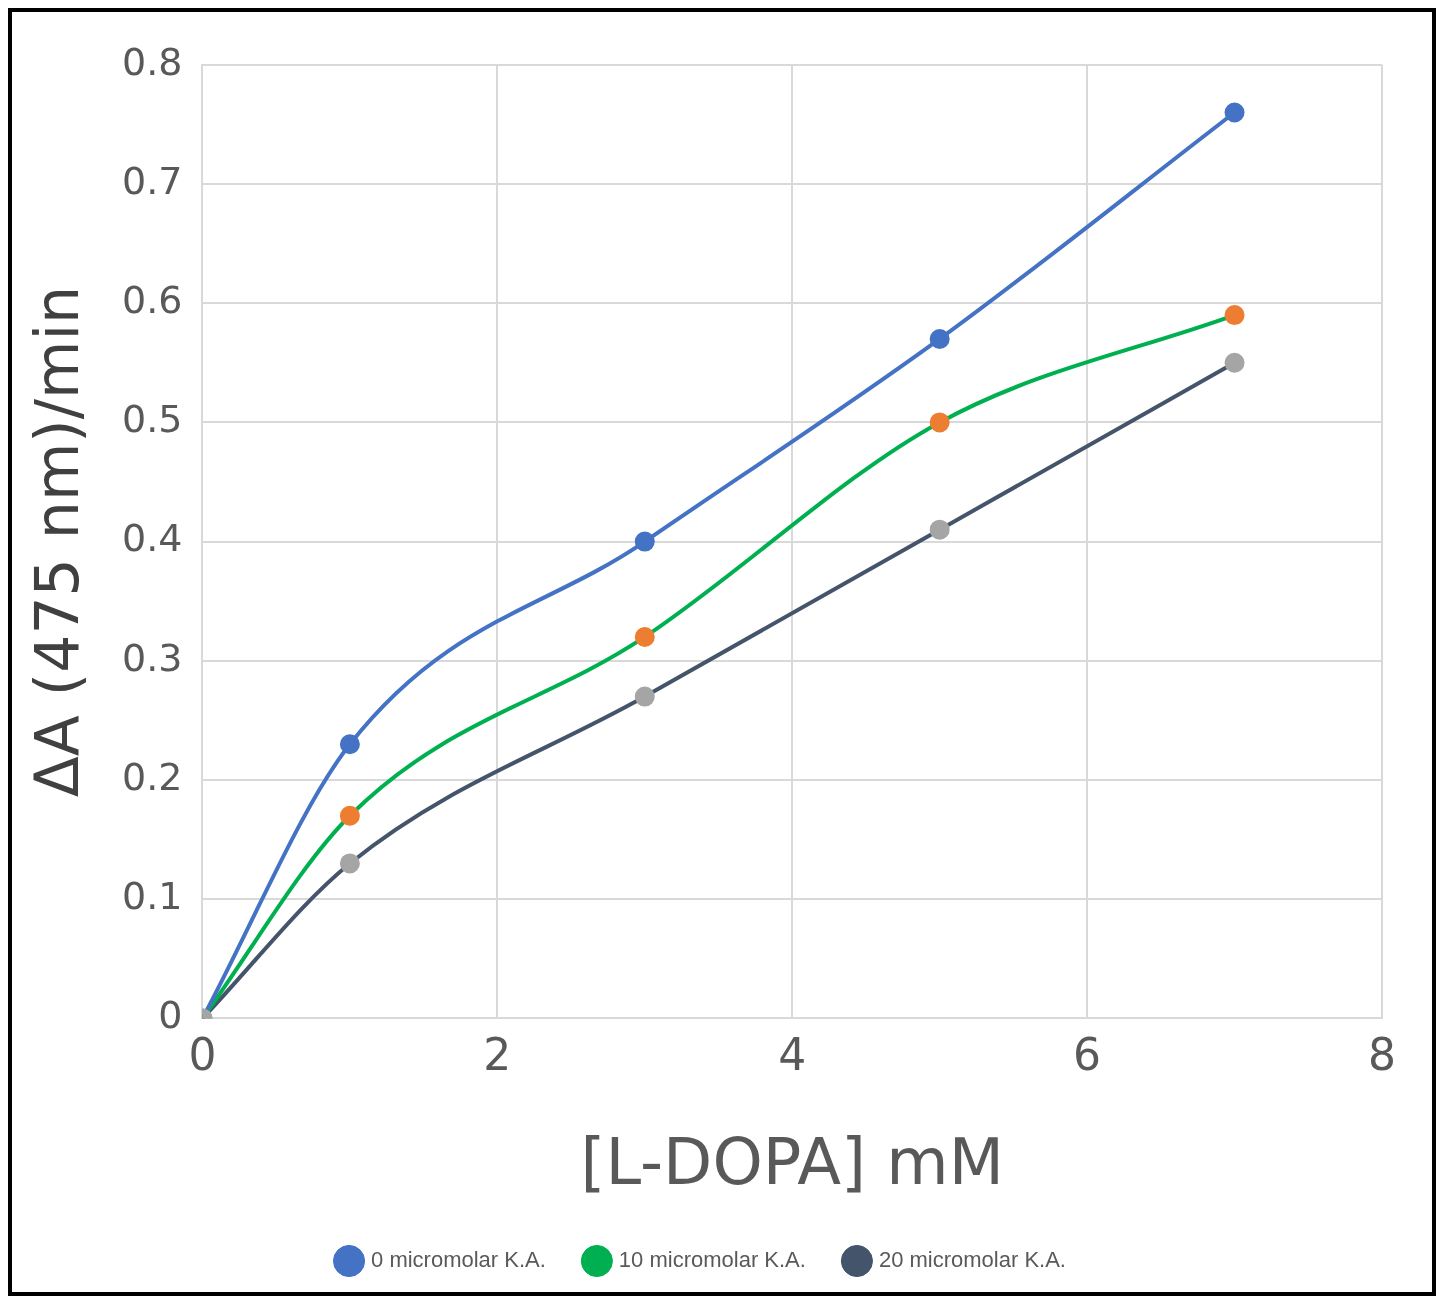 This screenshot has width=1446, height=1315. What do you see at coordinates (972, 1260) in the screenshot?
I see `legend-label: 20 micromolar K.A.` at bounding box center [972, 1260].